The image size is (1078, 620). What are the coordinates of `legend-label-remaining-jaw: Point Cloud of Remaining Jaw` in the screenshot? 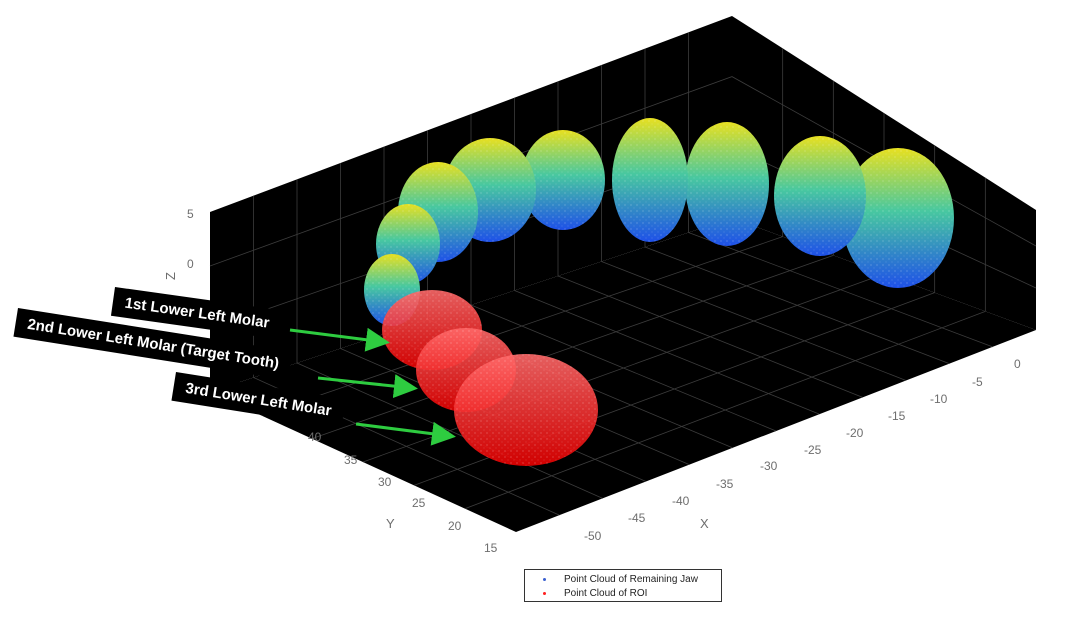 It's located at (631, 579).